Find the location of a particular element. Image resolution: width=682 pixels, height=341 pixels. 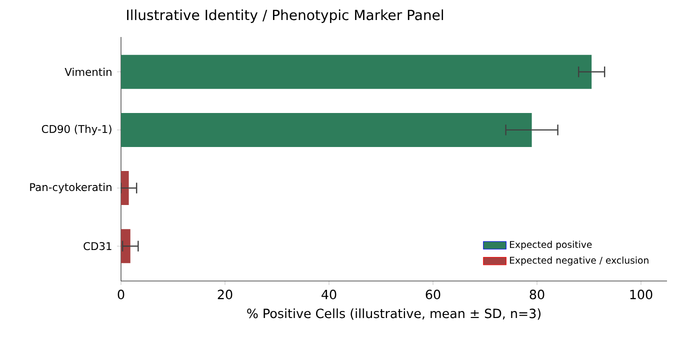

x-tick-label: 40 is located at coordinates (329, 295).